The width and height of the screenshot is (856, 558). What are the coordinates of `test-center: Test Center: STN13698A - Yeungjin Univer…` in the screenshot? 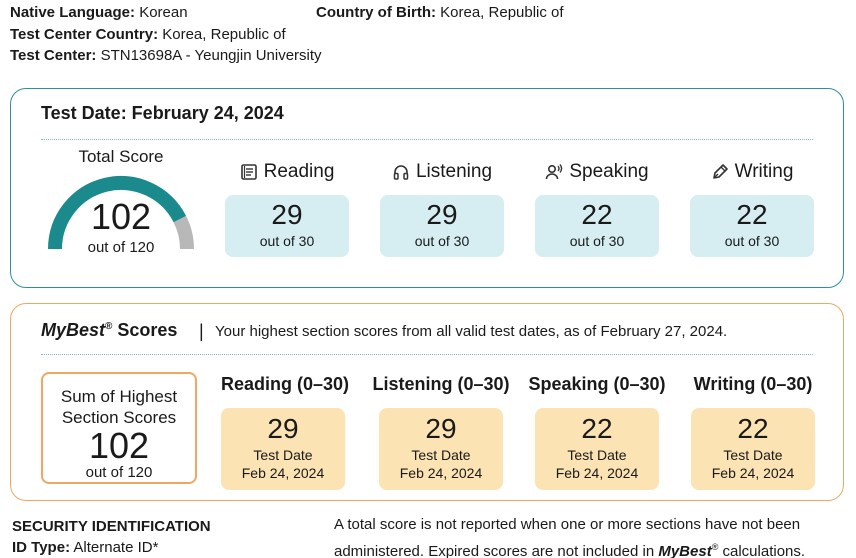 It's located at (166, 56).